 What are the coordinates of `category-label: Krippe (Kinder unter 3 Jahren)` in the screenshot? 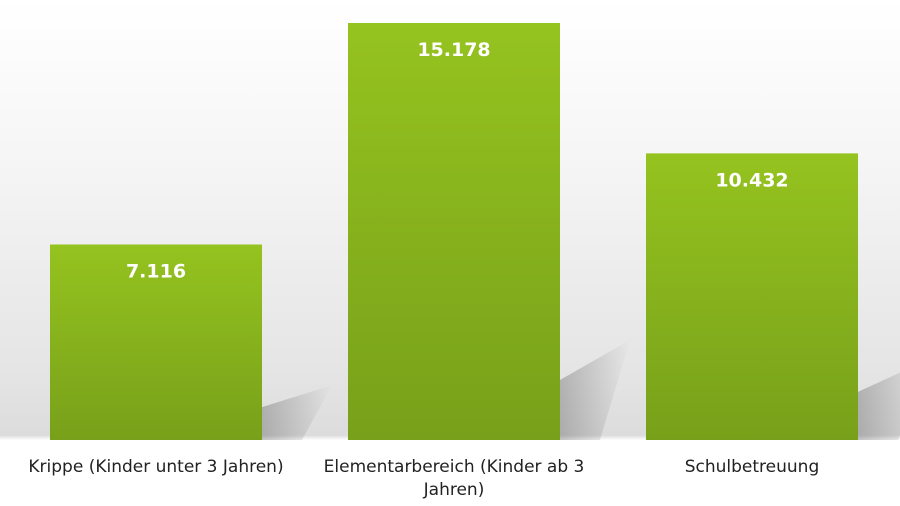 It's located at (155, 467).